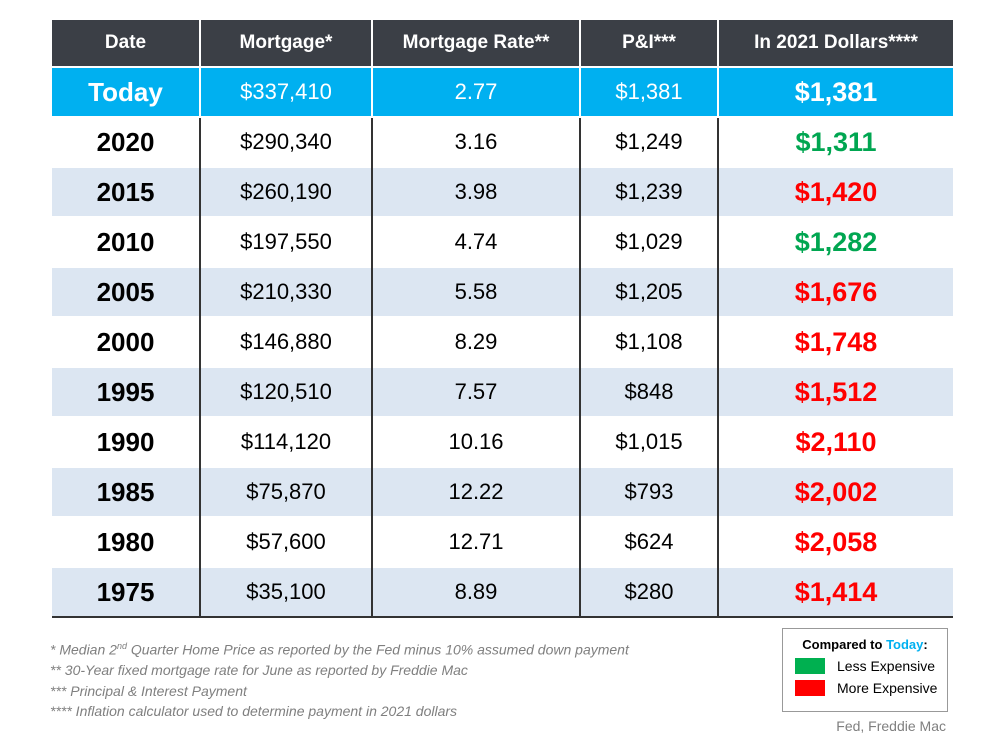 The width and height of the screenshot is (1000, 750). Describe the element at coordinates (126, 392) in the screenshot. I see `date-cell: 1995` at that location.